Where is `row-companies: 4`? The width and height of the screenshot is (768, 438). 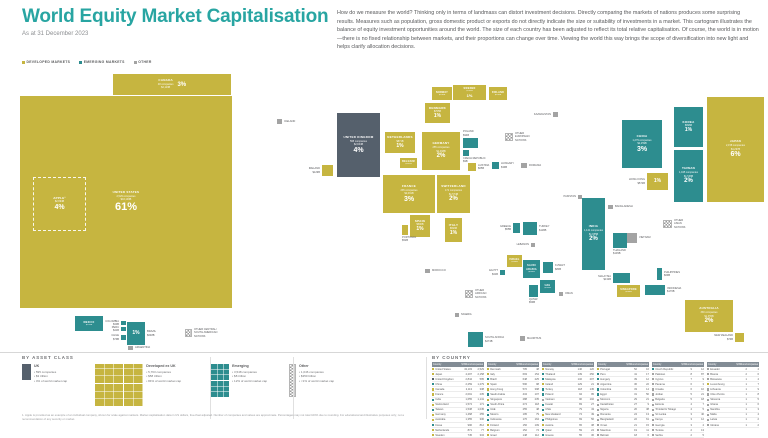
row-companies: 4 is located at coordinates (758, 379).